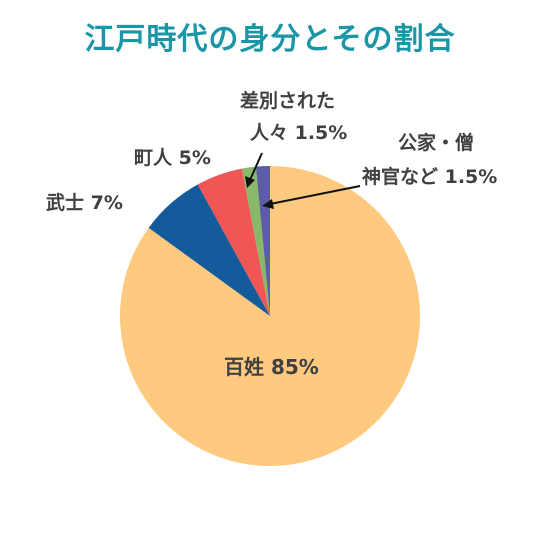 This screenshot has height=540, width=540. Describe the element at coordinates (271, 367) in the screenshot. I see `label-hyakusho: 百姓 85%` at that location.